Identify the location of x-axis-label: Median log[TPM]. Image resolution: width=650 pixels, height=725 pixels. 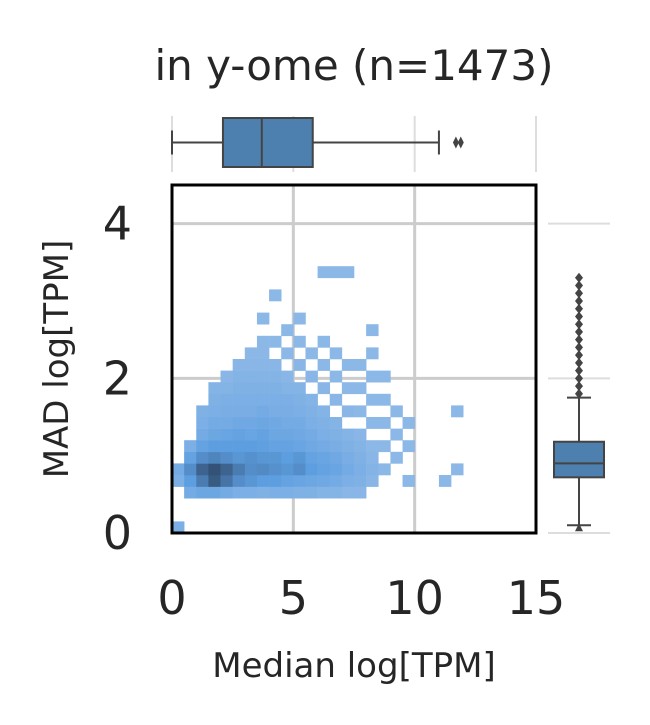
(353, 666).